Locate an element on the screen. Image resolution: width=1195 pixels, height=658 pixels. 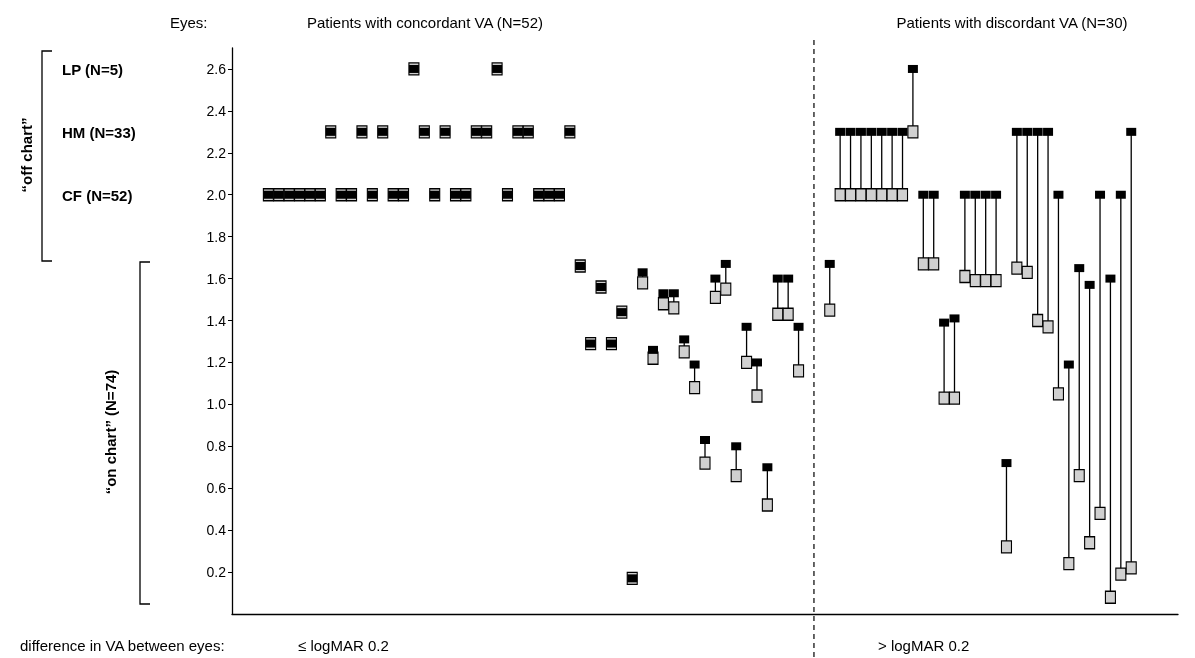
y-tick-label: 1.0 is located at coordinates (216, 404).